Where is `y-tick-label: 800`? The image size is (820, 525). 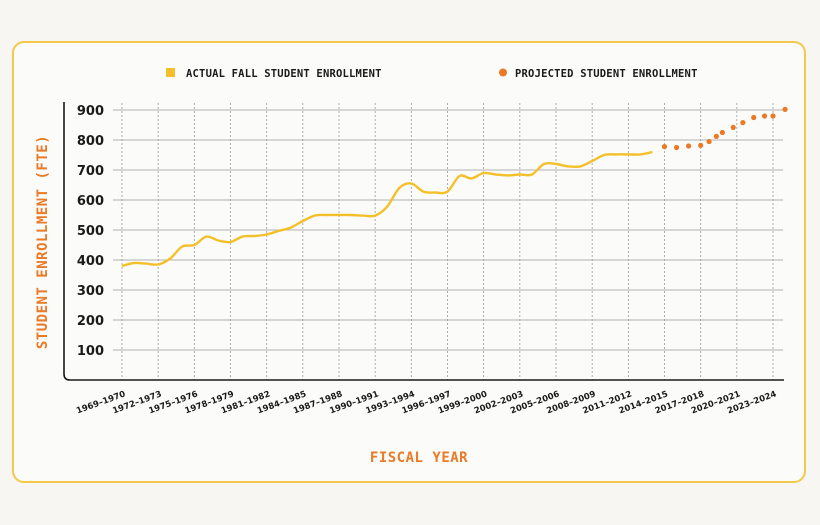
y-tick-label: 800 is located at coordinates (90, 141).